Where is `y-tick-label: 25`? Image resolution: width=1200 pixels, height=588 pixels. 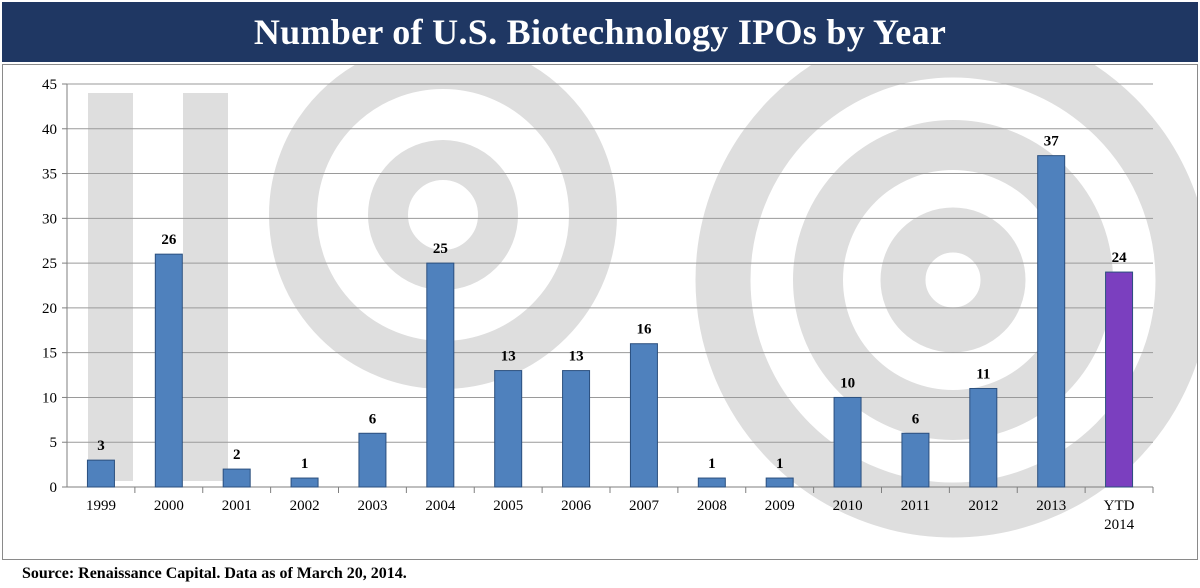 y-tick-label: 25 is located at coordinates (49, 264).